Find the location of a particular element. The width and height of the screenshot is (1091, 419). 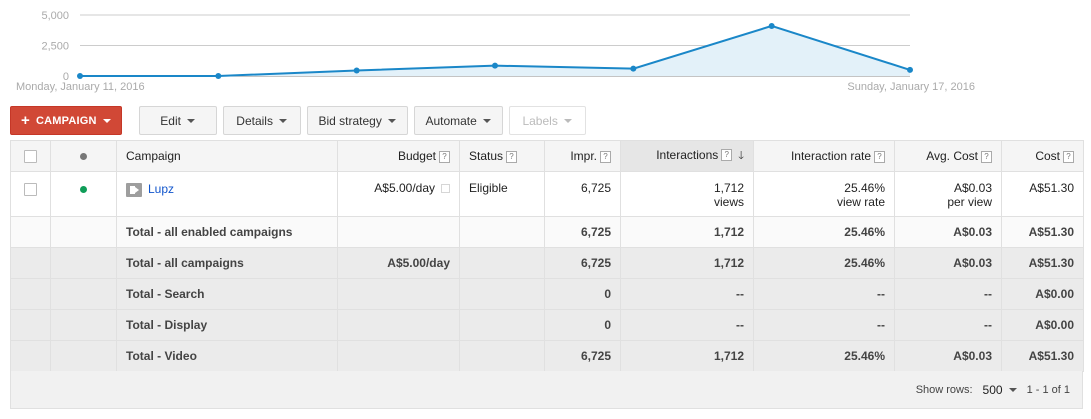

row-select-cell is located at coordinates (30, 194).